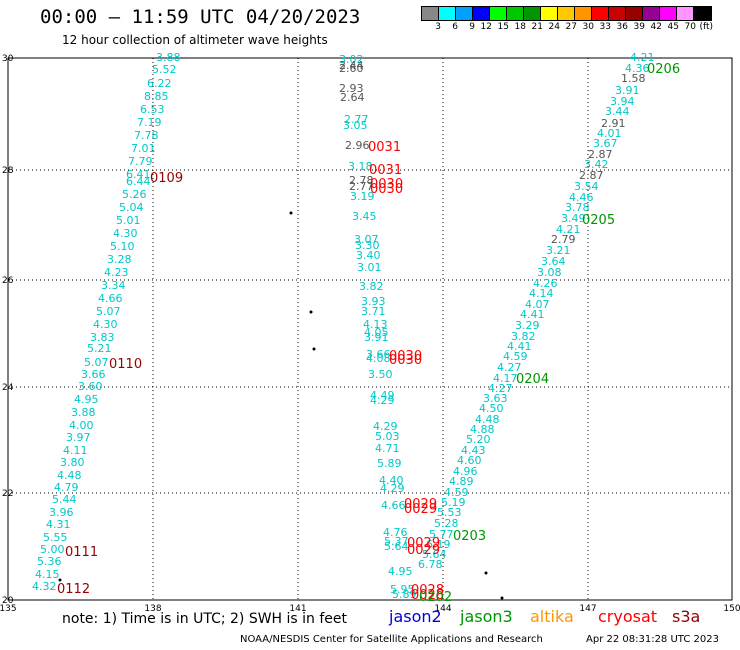  What do you see at coordinates (131, 207) in the screenshot?
I see `wave-height-label: 5.04` at bounding box center [131, 207].